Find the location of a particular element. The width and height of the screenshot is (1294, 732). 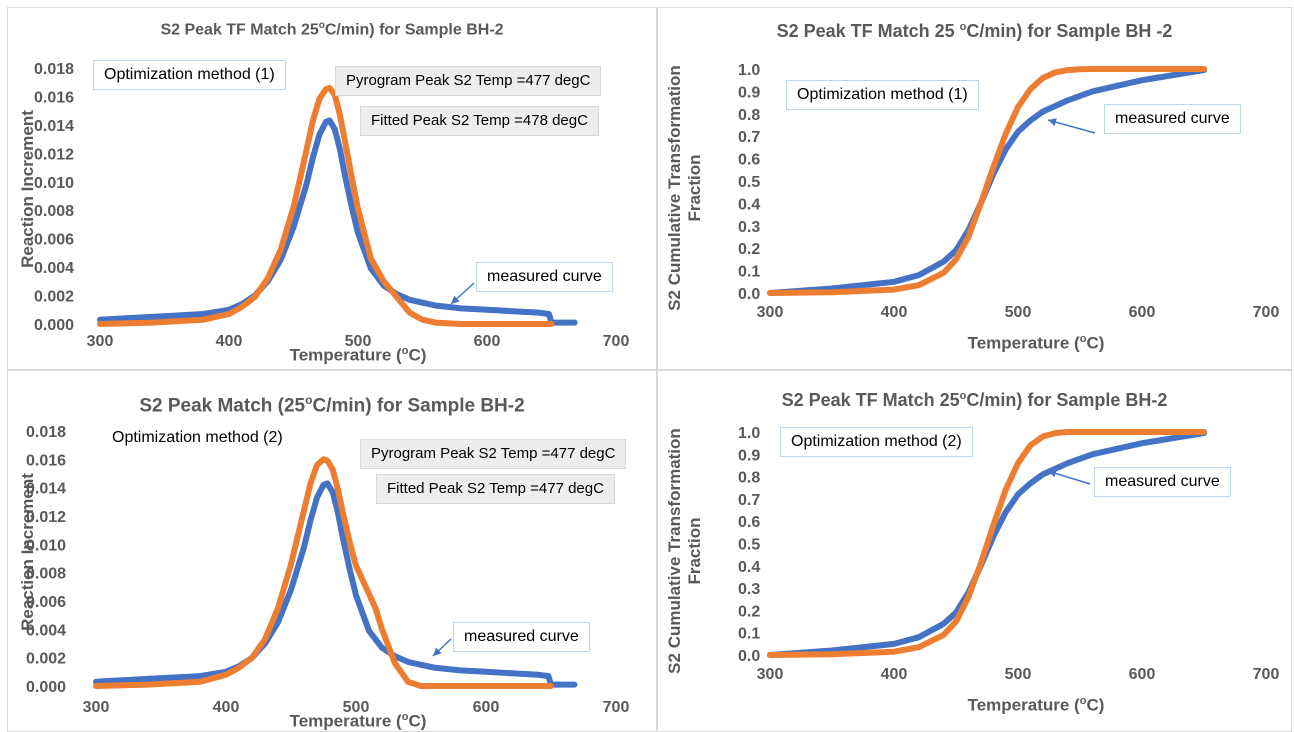

fitted-peak-label: Fitted Peak S2 Temp =478 degC is located at coordinates (479, 121).